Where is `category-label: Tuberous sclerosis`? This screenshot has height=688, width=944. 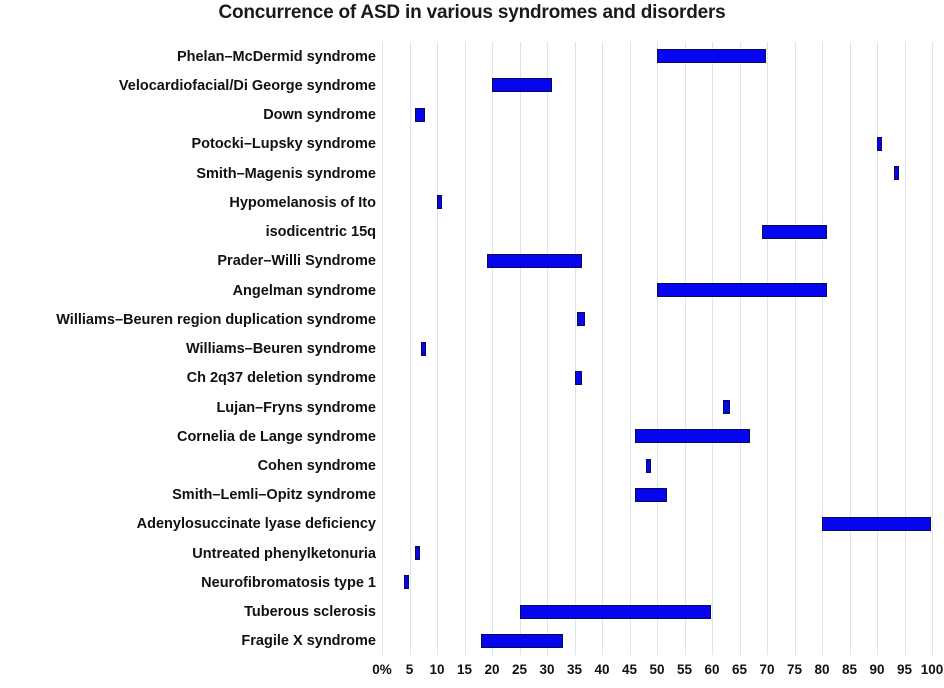
category-label: Tuberous sclerosis is located at coordinates (310, 612).